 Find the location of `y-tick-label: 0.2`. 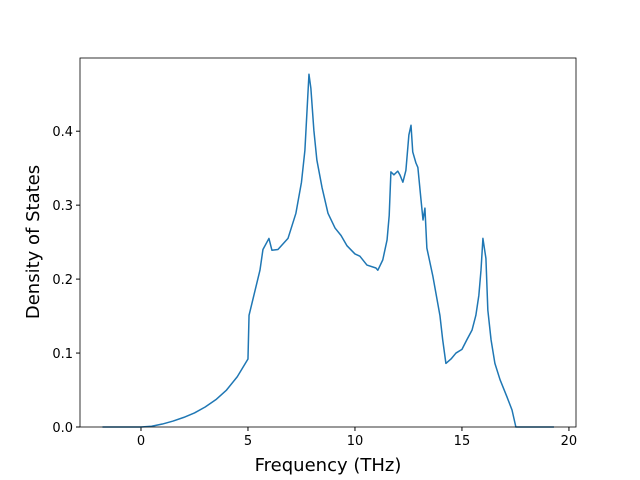

y-tick-label: 0.2 is located at coordinates (62, 280).